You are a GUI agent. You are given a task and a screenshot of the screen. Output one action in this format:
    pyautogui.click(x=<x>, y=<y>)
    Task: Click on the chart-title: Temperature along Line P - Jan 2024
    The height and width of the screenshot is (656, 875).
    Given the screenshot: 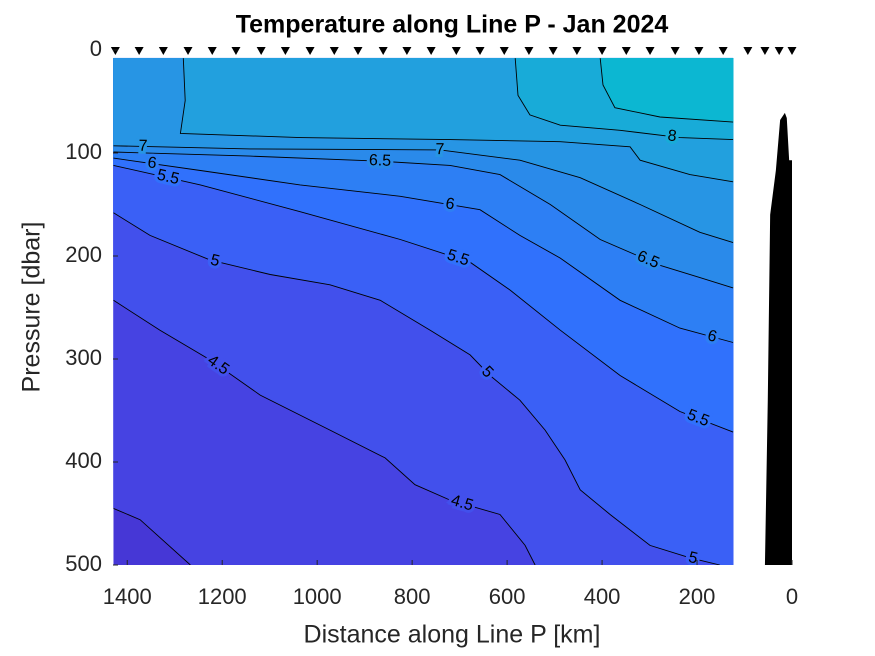 What is the action you would take?
    pyautogui.click(x=452, y=25)
    